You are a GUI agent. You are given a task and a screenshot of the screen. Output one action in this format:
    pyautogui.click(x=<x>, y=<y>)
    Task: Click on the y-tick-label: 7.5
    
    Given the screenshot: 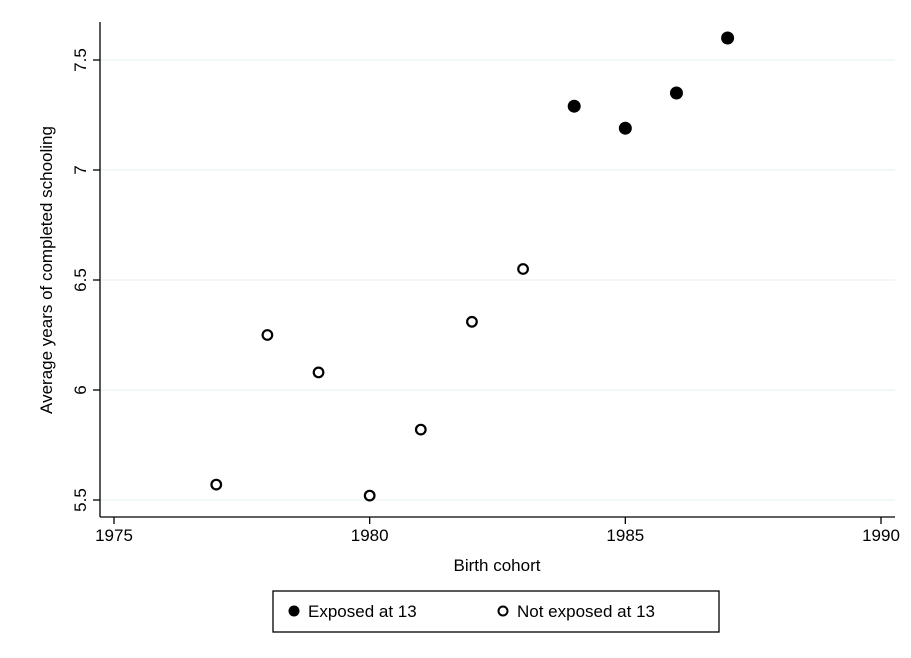 What is the action you would take?
    pyautogui.click(x=80, y=60)
    